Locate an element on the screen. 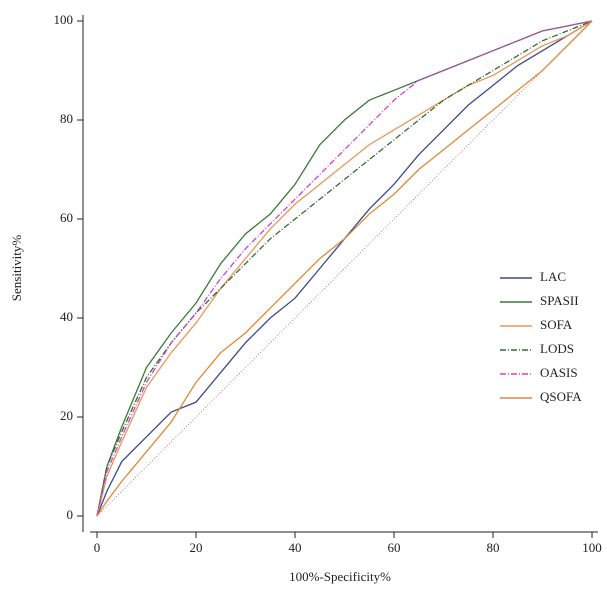 This screenshot has width=607, height=591. legend-label: LODS is located at coordinates (557, 348).